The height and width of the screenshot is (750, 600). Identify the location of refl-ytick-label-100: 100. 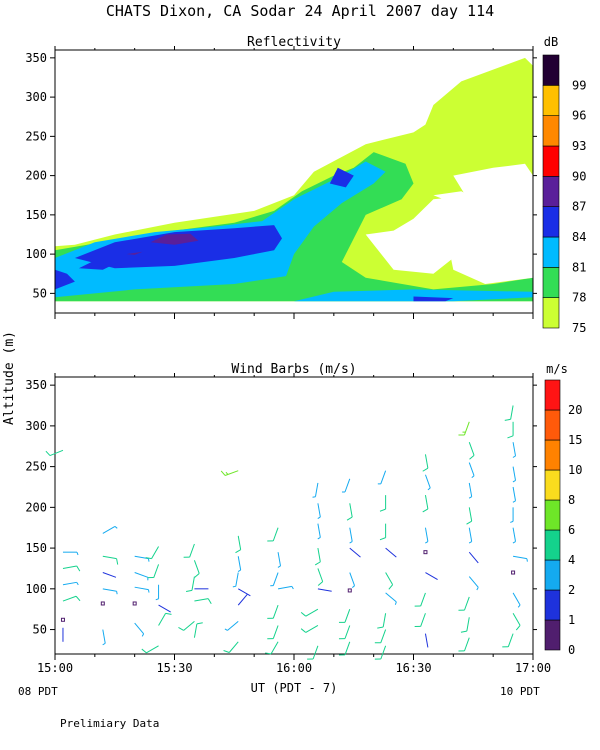
(36, 254).